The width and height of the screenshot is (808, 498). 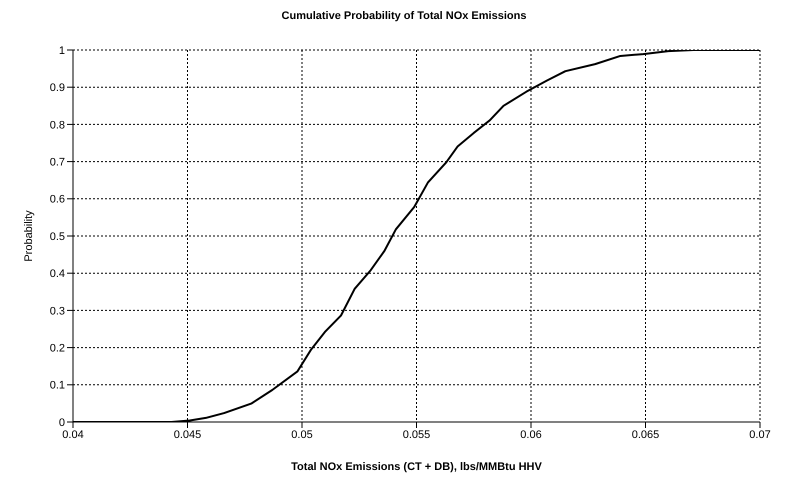 I want to click on x-tick-label: 0.04, so click(x=73, y=434).